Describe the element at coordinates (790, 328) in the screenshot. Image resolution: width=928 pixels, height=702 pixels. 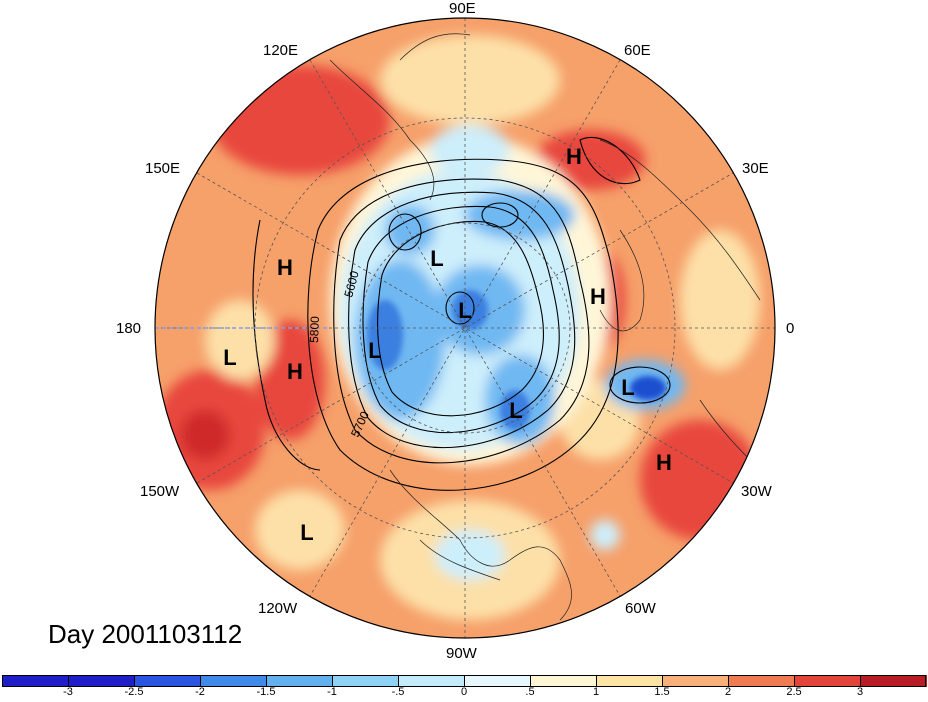
I see `longitude-label-0: 0` at that location.